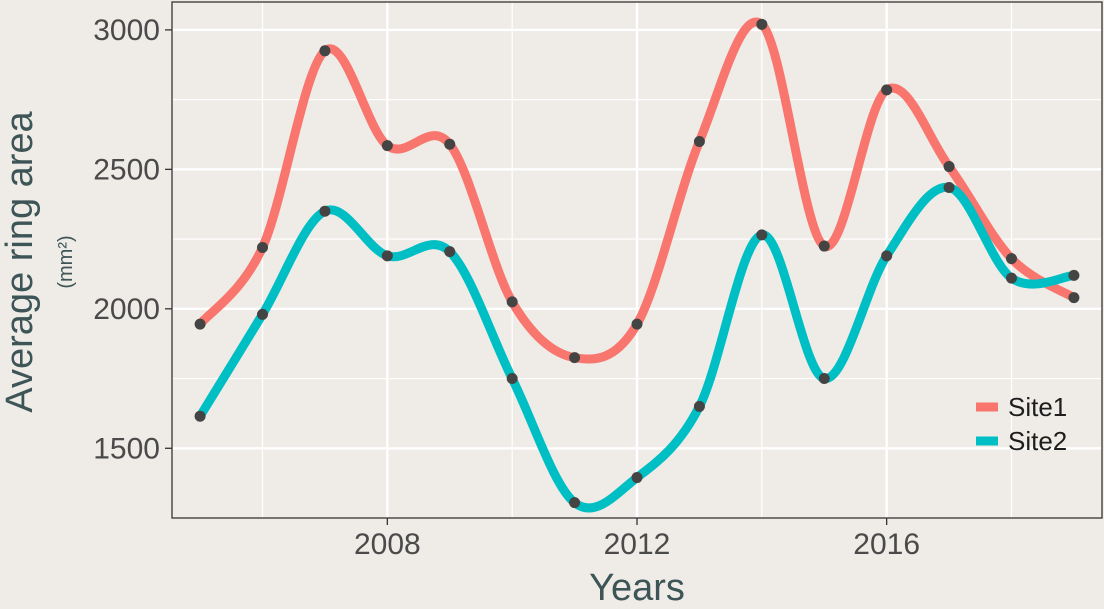  I want to click on x-axis-title: Years, so click(637, 588).